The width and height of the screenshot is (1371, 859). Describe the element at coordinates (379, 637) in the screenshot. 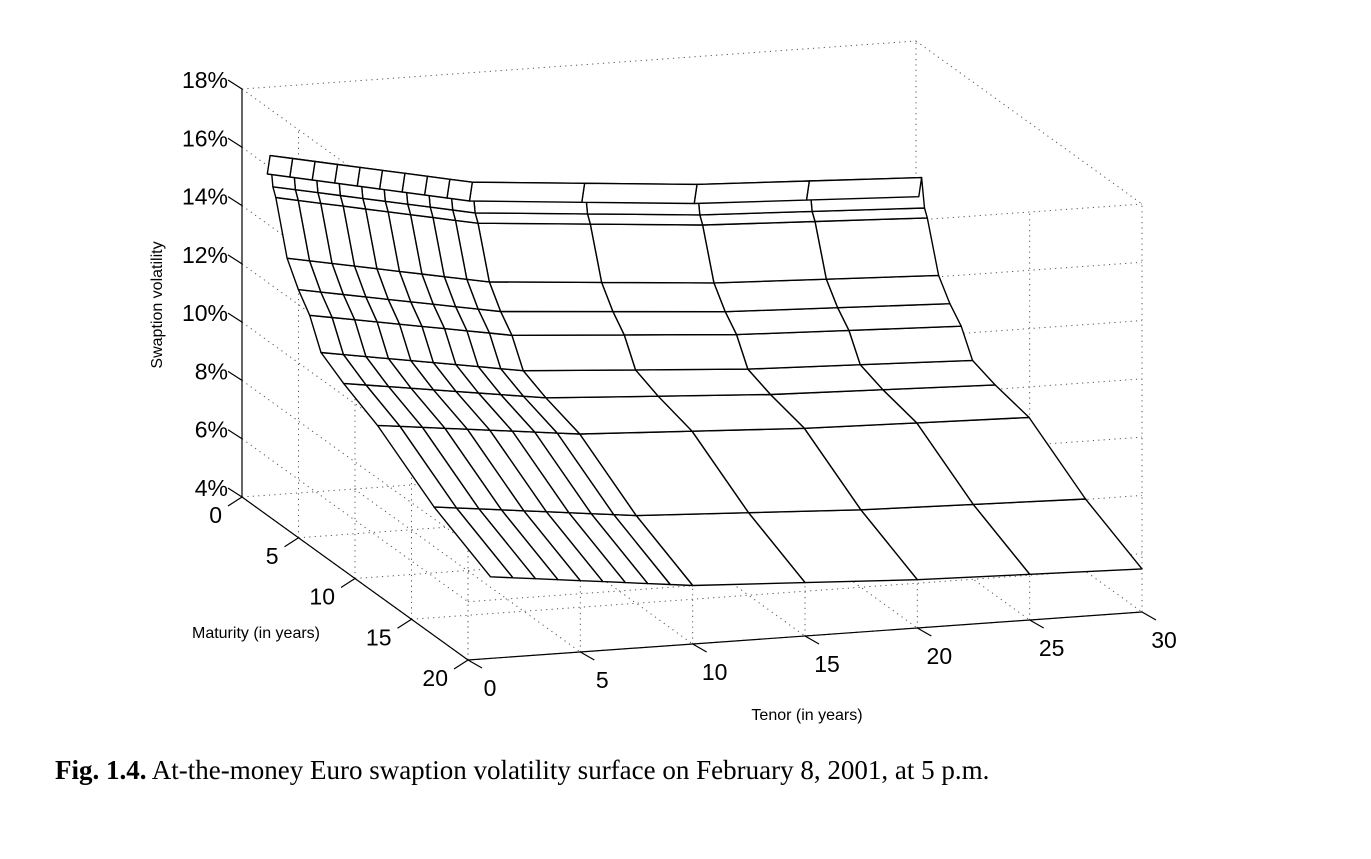

I see `maturity-tick-label: 15` at that location.